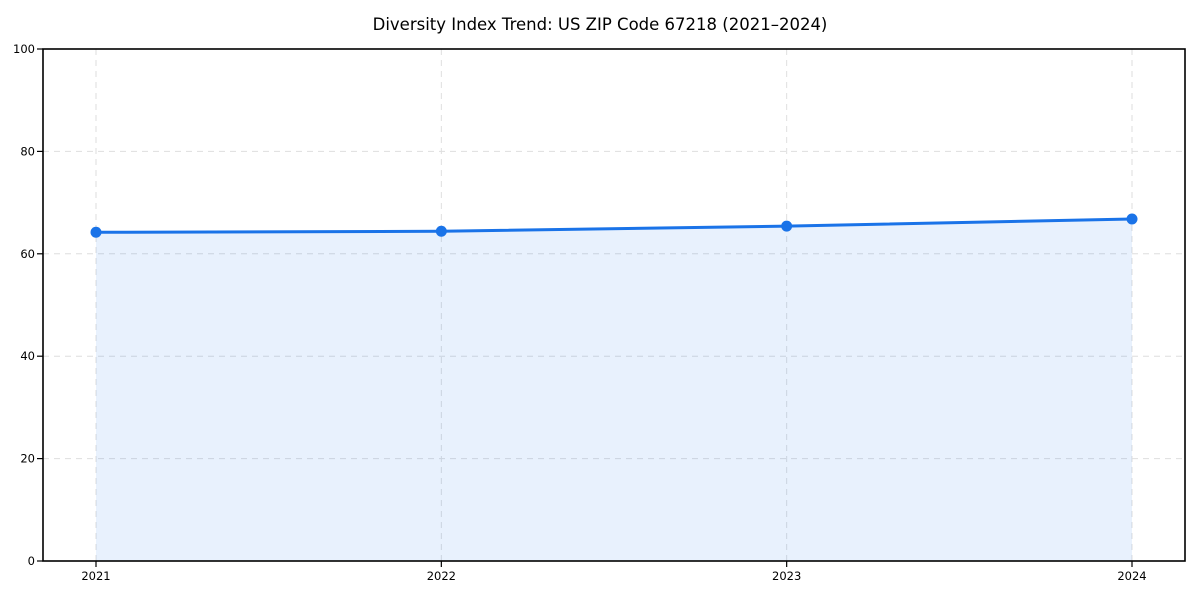 This screenshot has width=1200, height=600. I want to click on y-tick-label: 0, so click(31, 561).